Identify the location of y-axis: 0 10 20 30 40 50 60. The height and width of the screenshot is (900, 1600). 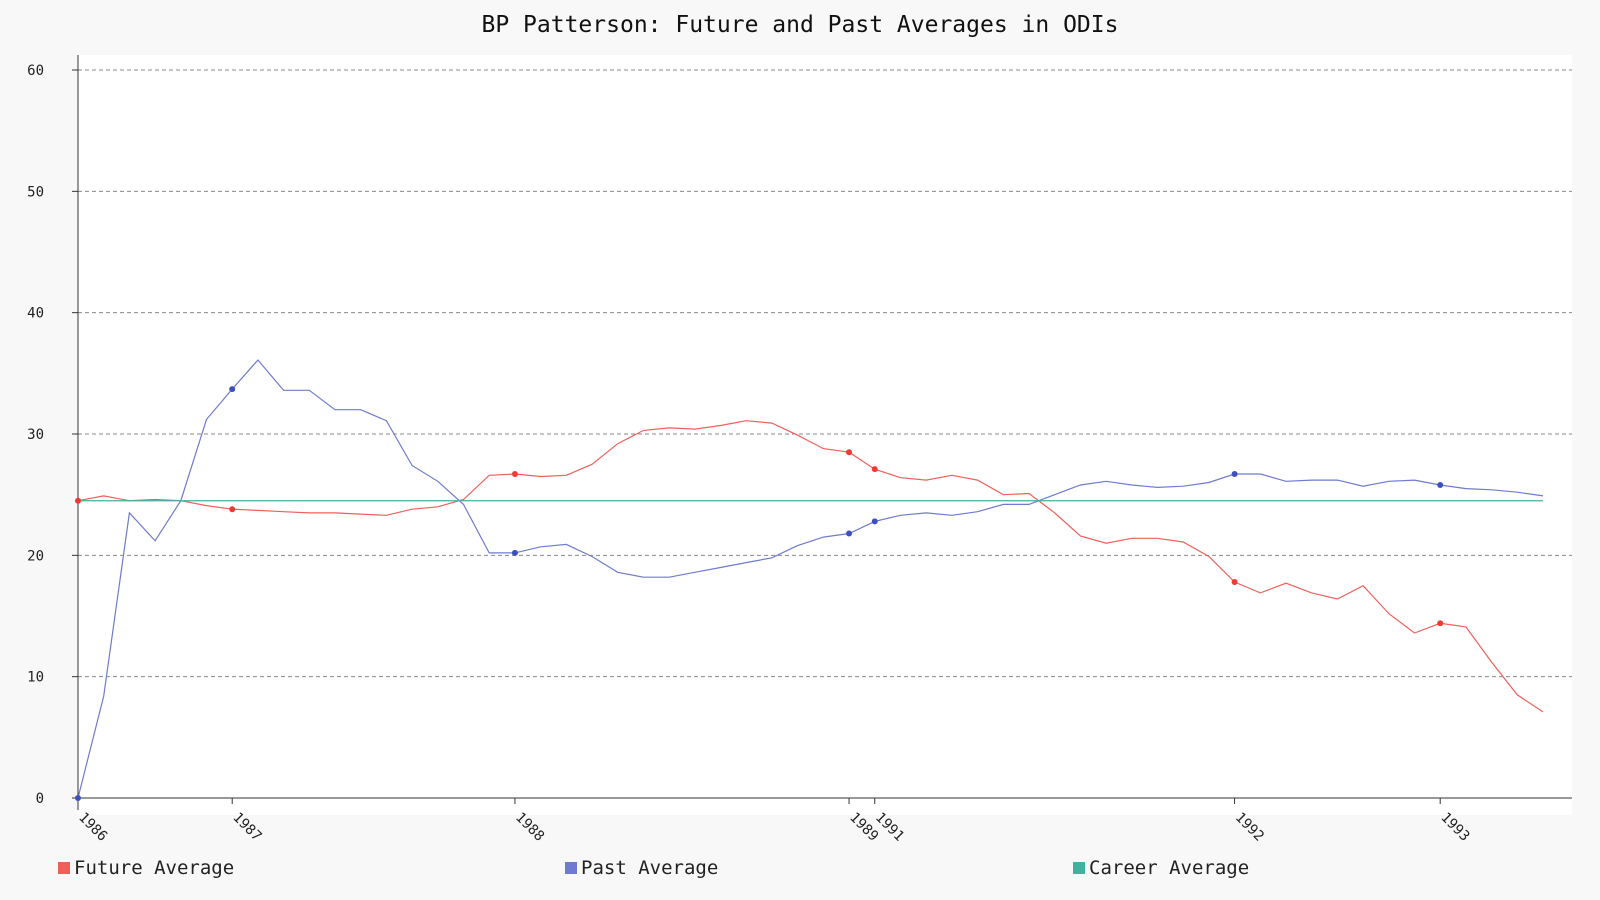
(53, 432).